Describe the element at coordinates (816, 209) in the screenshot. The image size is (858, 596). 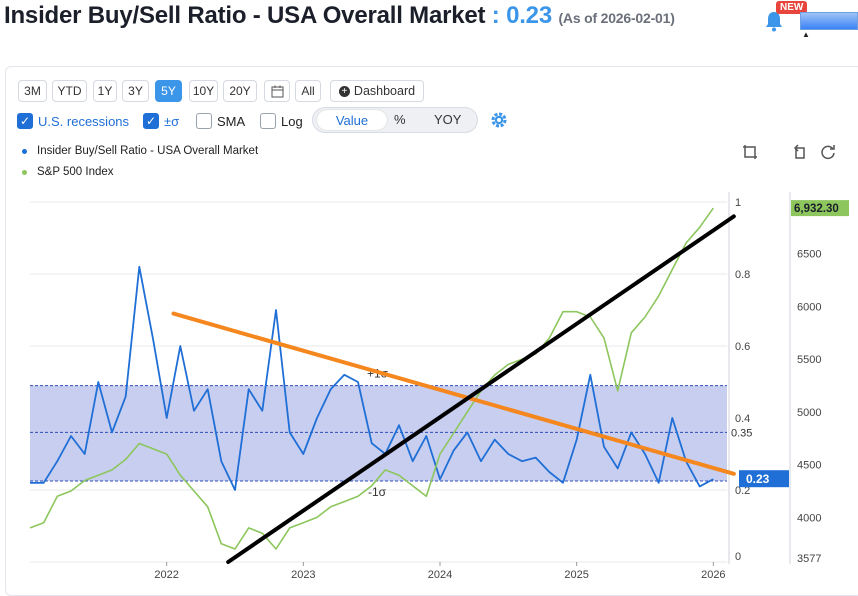
I see `spx-current-label: 6,932.30` at that location.